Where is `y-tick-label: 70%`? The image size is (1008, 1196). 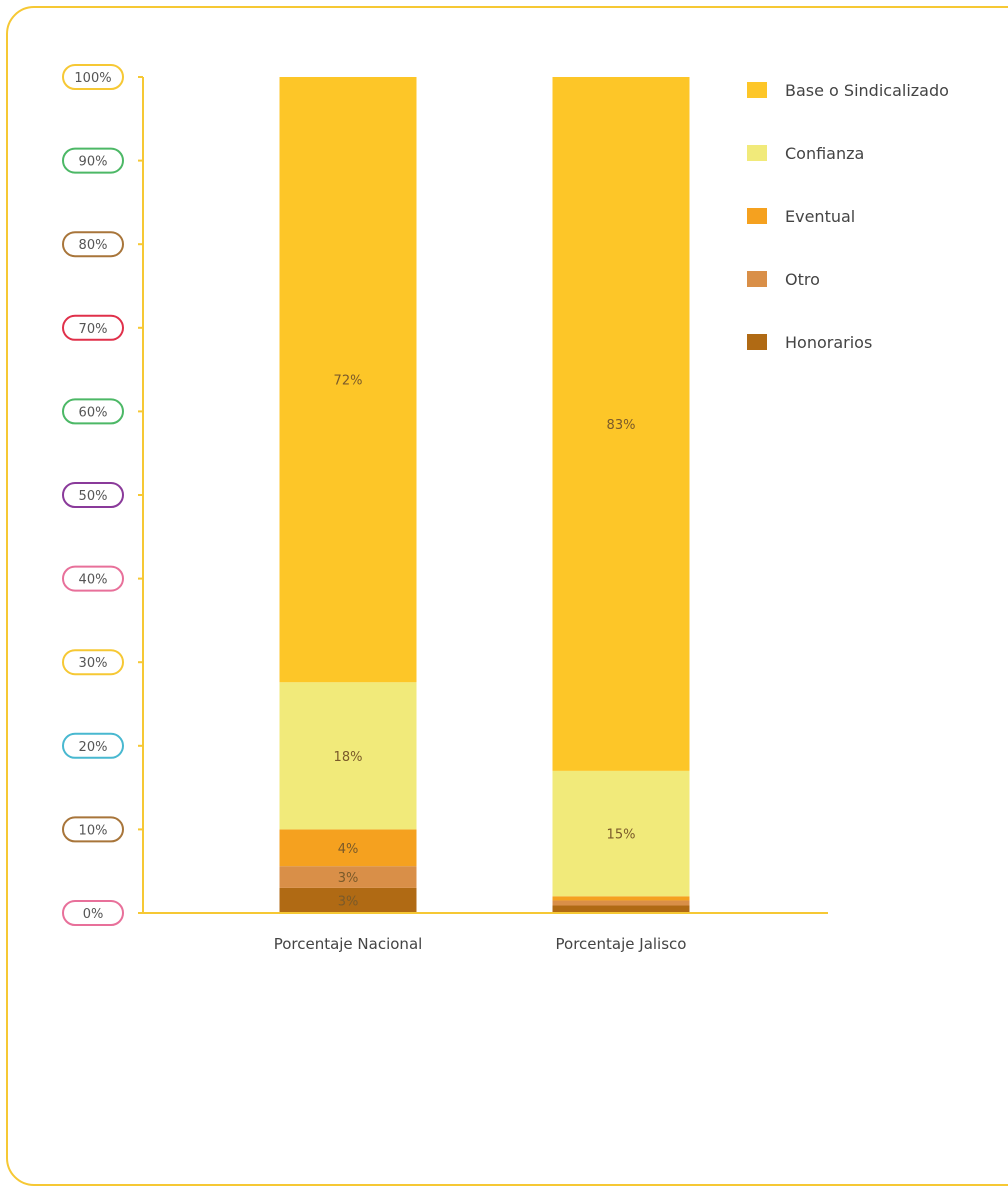
y-tick-label: 70% is located at coordinates (93, 329).